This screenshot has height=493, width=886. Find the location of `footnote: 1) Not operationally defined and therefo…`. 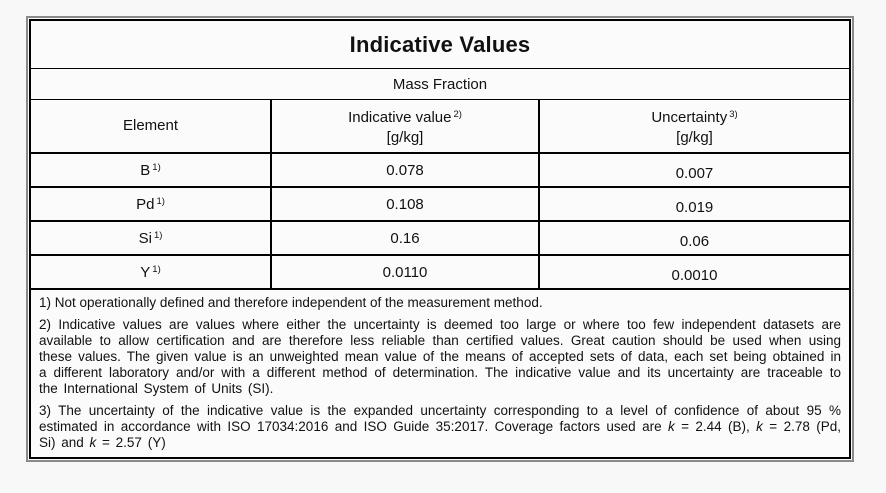

footnote: 1) Not operationally defined and therefo… is located at coordinates (440, 303).